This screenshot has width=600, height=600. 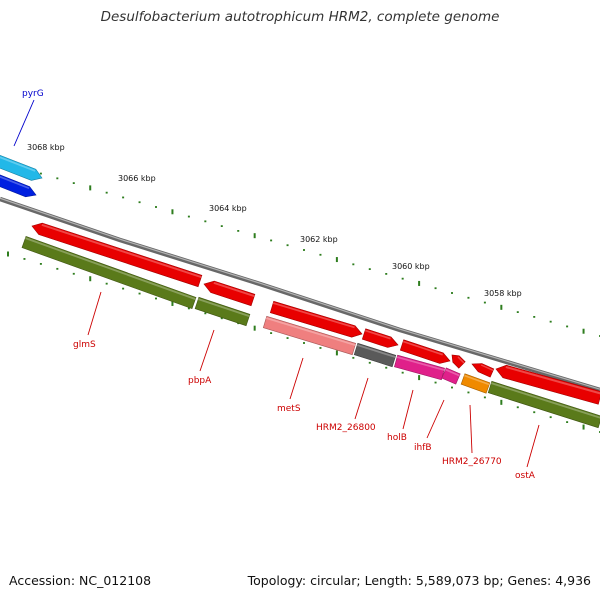 What do you see at coordinates (46, 147) in the screenshot?
I see `scale-label: 3068 kbp` at bounding box center [46, 147].